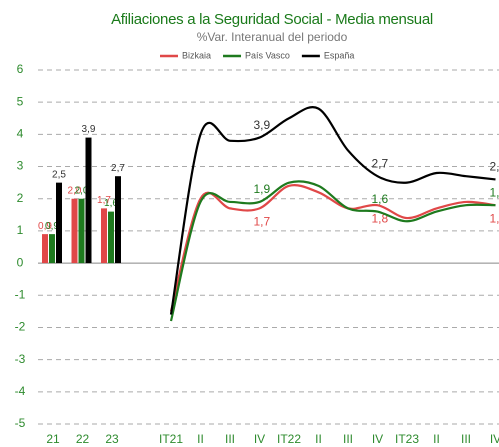  Describe the element at coordinates (20, 198) in the screenshot. I see `y-tick-label: 2` at that location.